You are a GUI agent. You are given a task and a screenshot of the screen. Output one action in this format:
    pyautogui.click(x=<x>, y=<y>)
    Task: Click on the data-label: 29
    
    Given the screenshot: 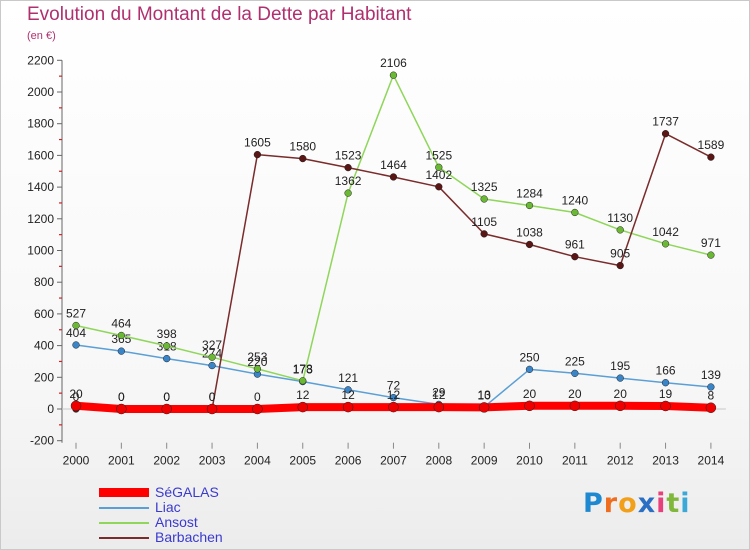 What is the action you would take?
    pyautogui.click(x=439, y=392)
    